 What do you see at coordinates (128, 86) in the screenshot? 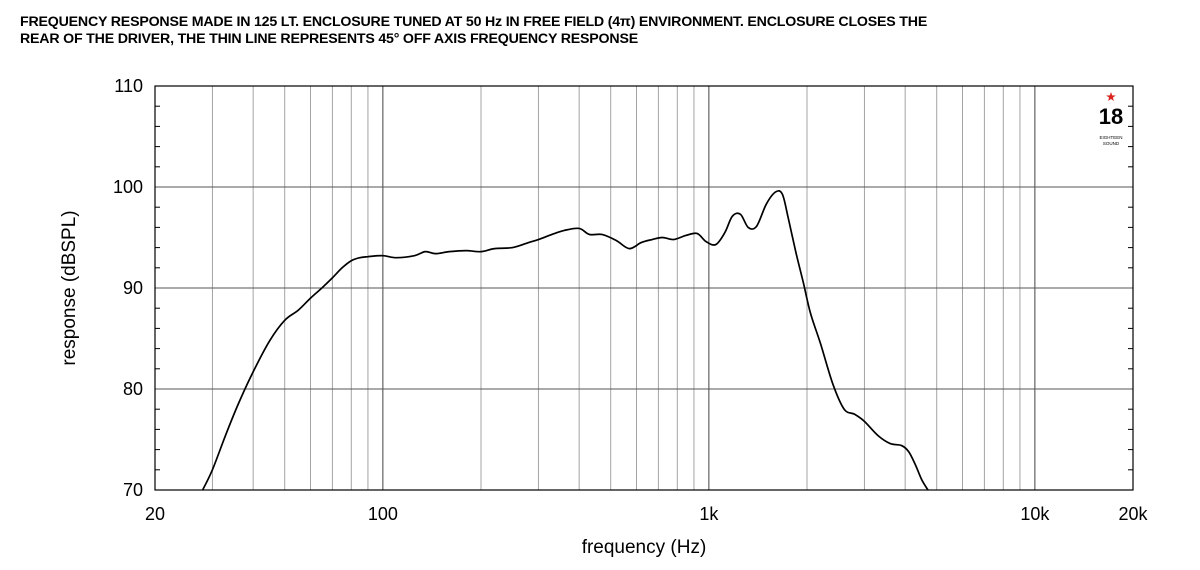
I see `y-tick-label: 110` at bounding box center [128, 86].